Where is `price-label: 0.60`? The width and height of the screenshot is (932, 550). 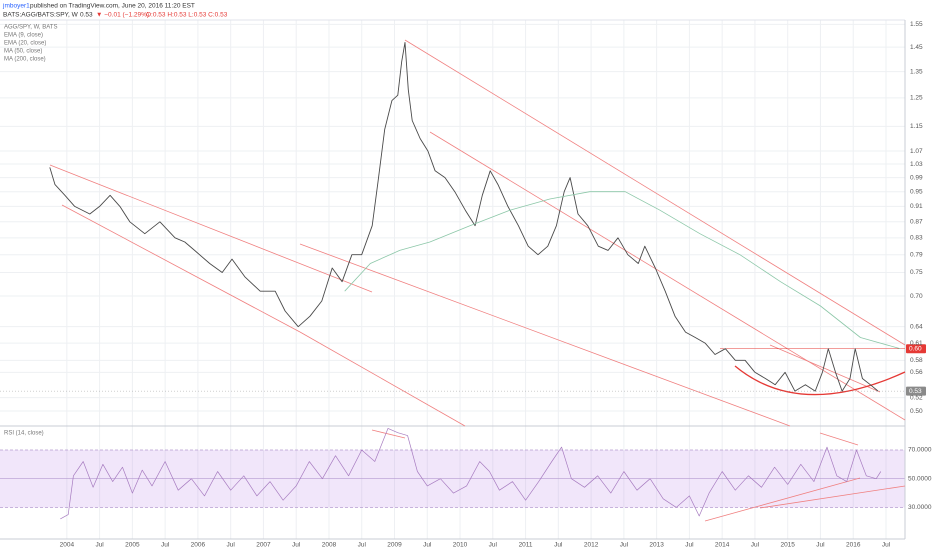
price-label: 0.60 is located at coordinates (915, 348).